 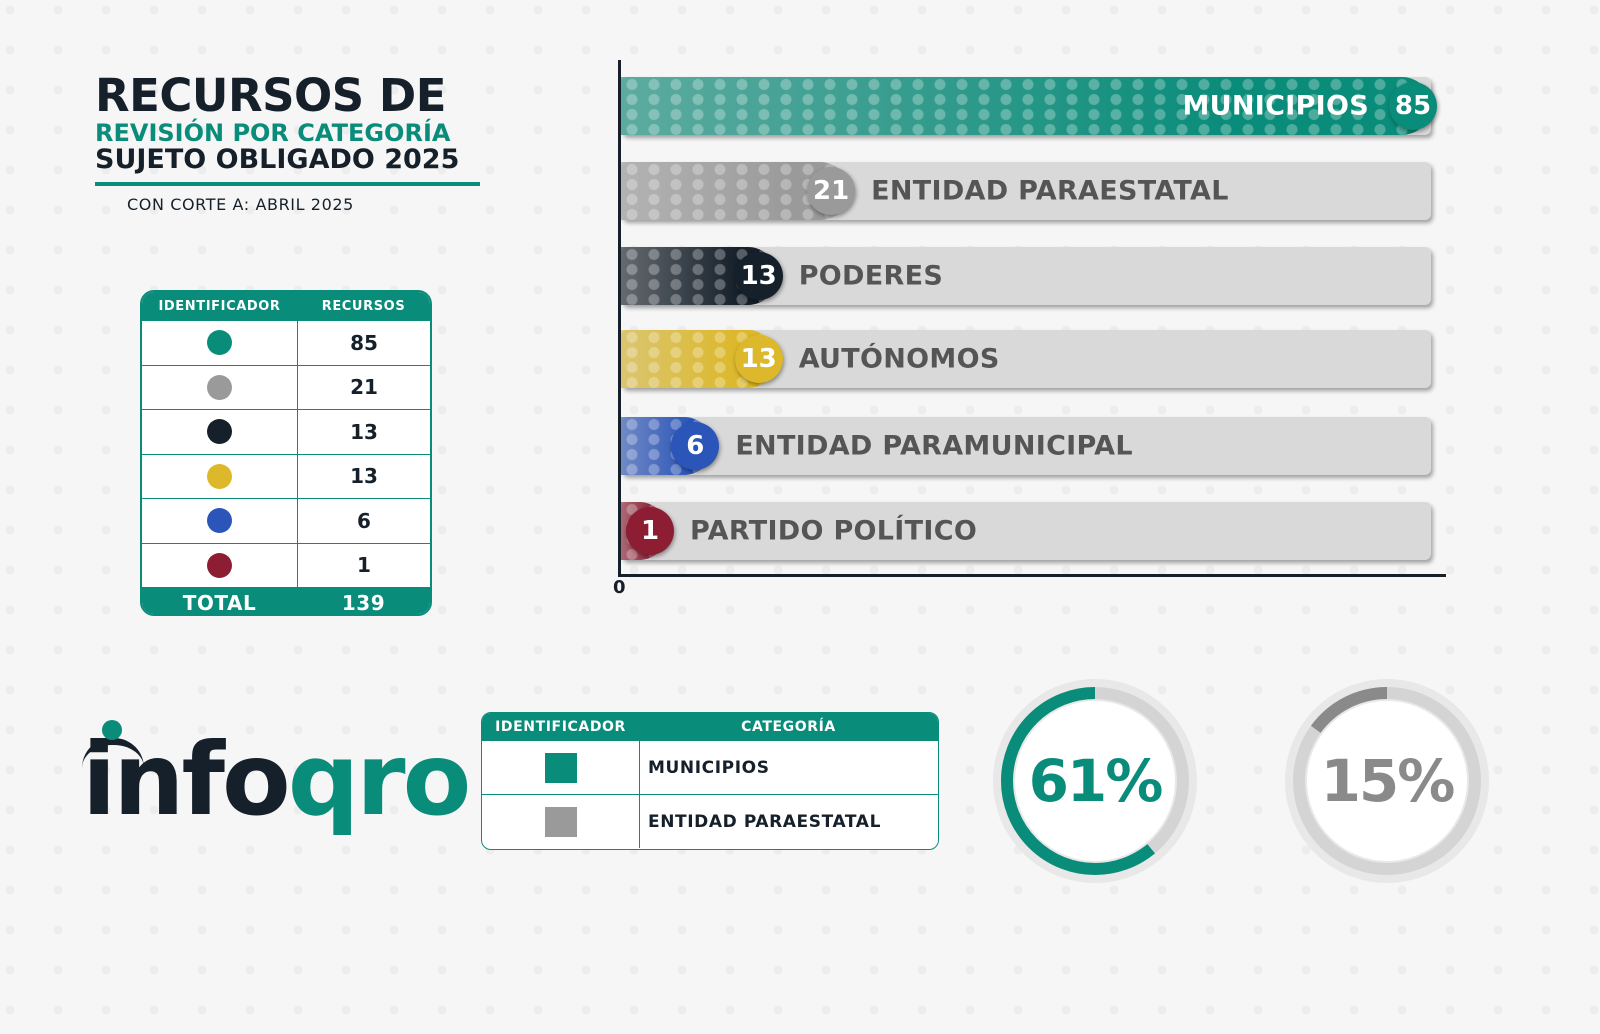 I want to click on resources-value: 1, so click(x=364, y=565).